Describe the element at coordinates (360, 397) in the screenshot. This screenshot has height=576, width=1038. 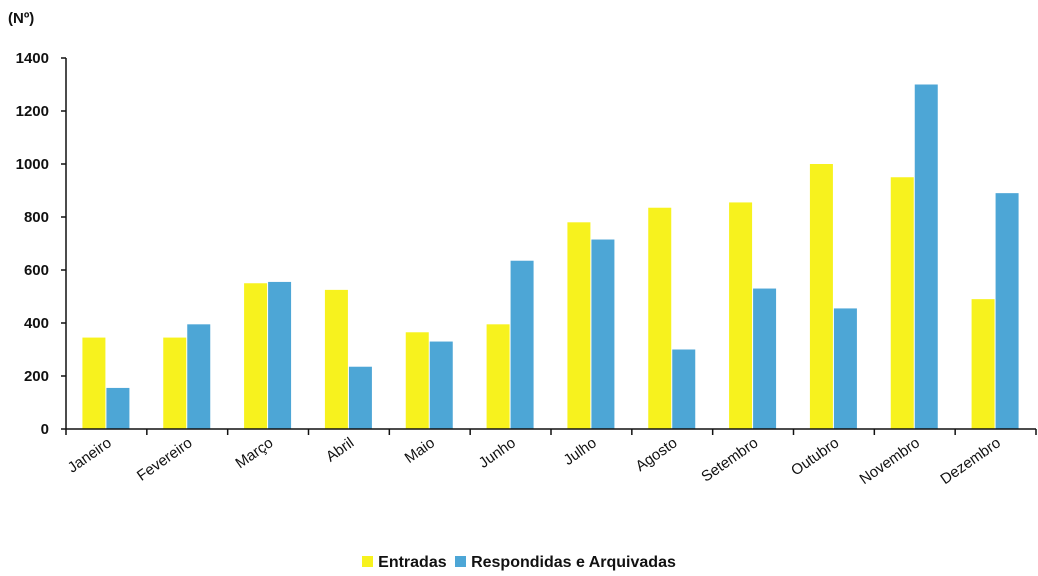
I see `bar-respondidas-abril` at that location.